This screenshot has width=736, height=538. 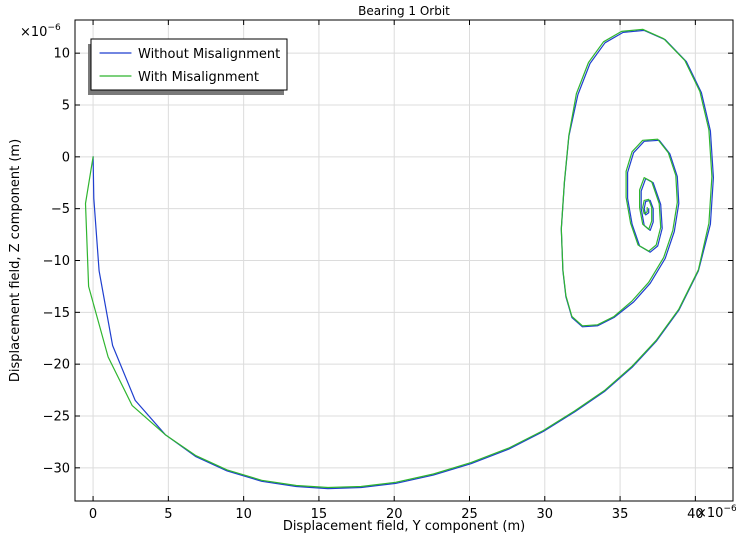 I want to click on legend: Without Misalignment With Misalignment, so click(x=188, y=66).